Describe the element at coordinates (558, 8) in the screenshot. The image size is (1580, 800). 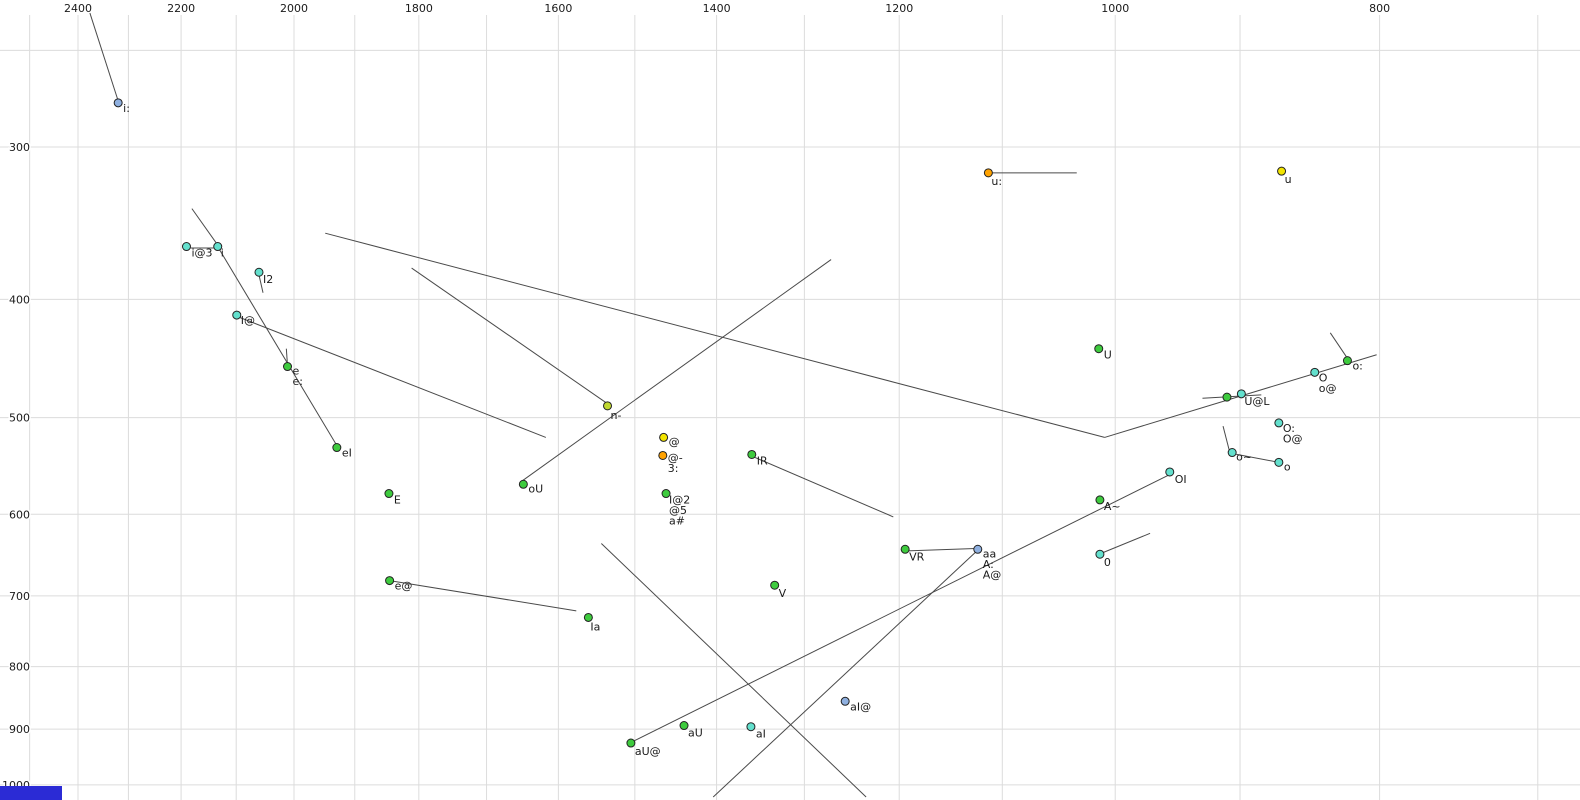
I see `x-tick-label: 1600` at that location.